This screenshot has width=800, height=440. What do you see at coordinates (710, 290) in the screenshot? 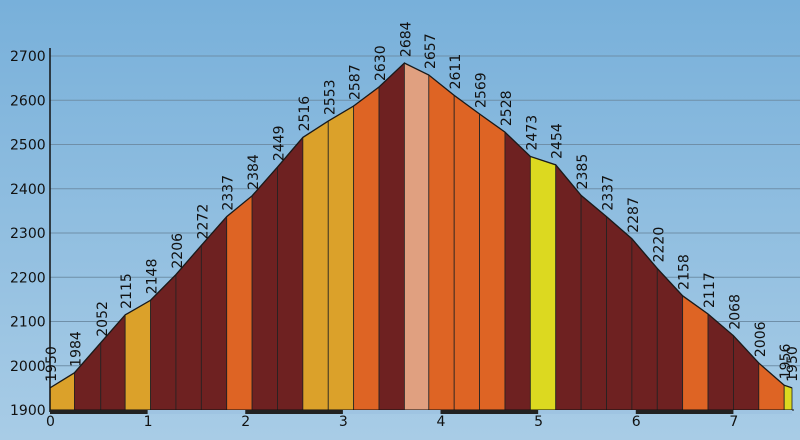
I see `data-label-26: 2117` at bounding box center [710, 290].